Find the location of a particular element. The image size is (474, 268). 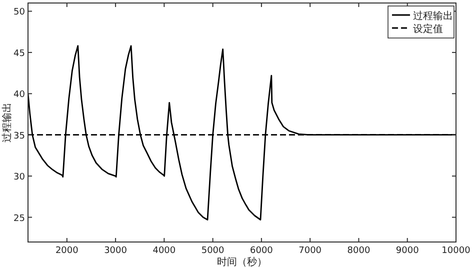

x-tick-label: 7000 is located at coordinates (310, 251).